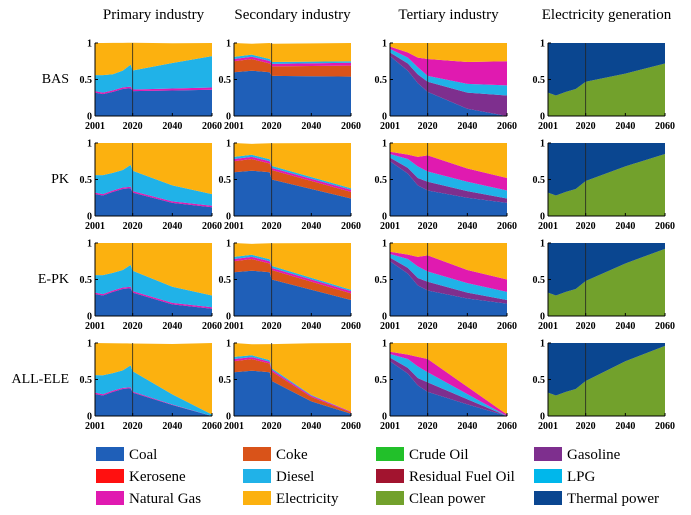 Image resolution: width=691 pixels, height=515 pixels. I want to click on legend-label: LPG, so click(581, 477).